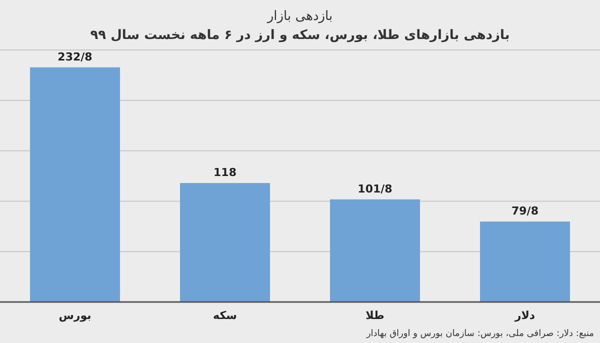 The height and width of the screenshot is (343, 600). I want to click on chart-subtitle: بازدهی بازارهای طلا، بورس، سکه و ارز در ۶ ماهه نخست سال ۹۹, so click(300, 35).